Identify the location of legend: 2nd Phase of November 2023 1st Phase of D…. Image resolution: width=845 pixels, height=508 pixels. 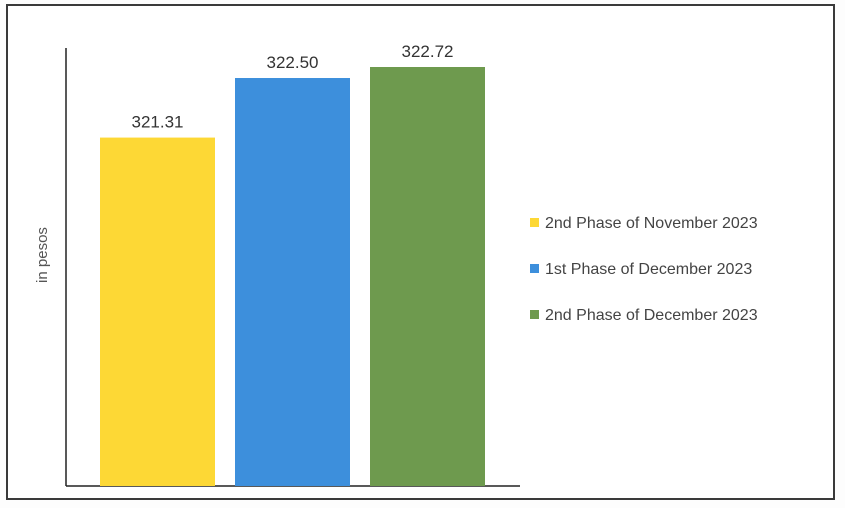
(644, 269).